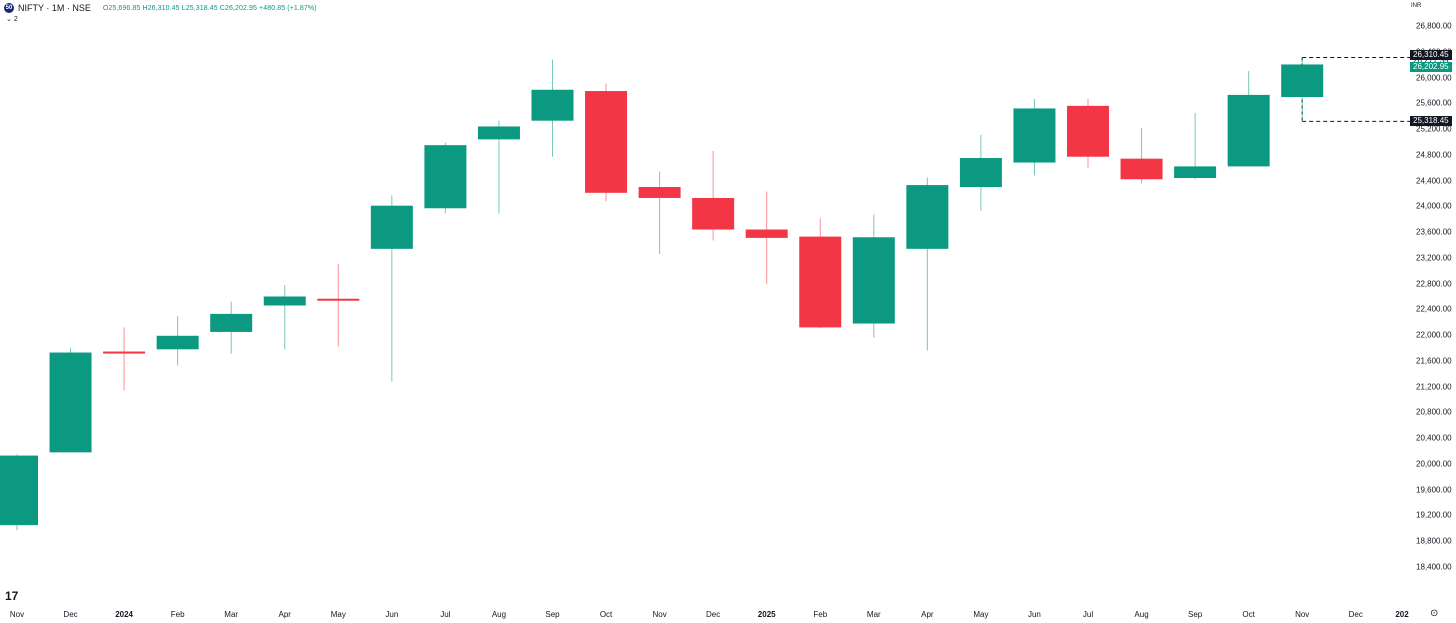 Image resolution: width=1456 pixels, height=623 pixels. Describe the element at coordinates (1434, 438) in the screenshot. I see `y-tick-label: 20,400.00` at that location.